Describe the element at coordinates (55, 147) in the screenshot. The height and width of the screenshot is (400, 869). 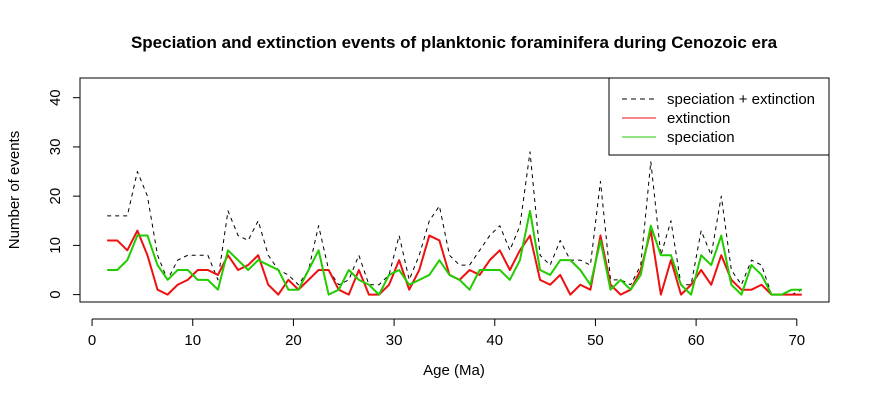
I see `y-tick-label: 30` at that location.